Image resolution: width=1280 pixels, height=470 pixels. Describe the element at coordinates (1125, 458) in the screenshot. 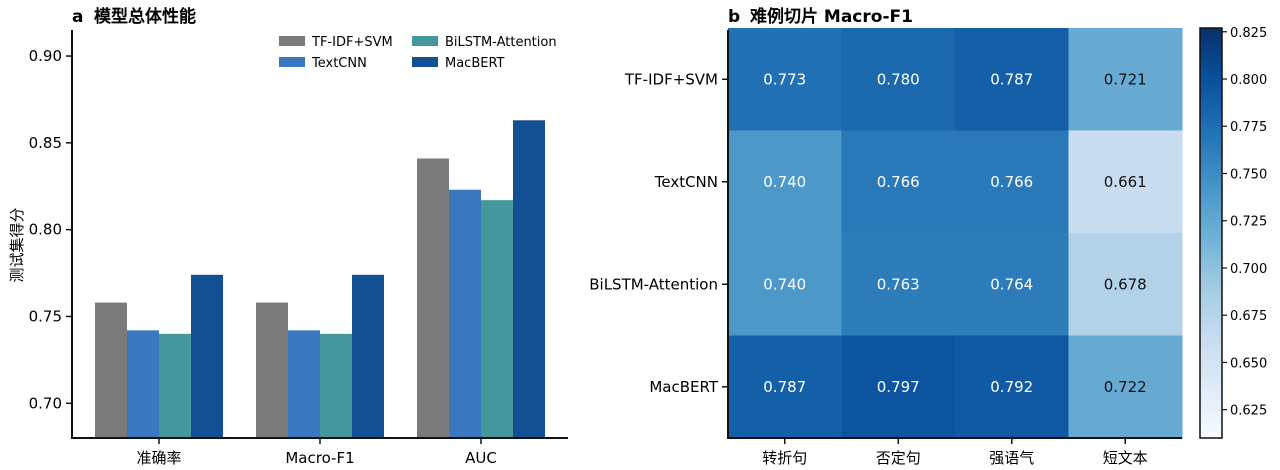

I see `col-label: 短文本` at that location.